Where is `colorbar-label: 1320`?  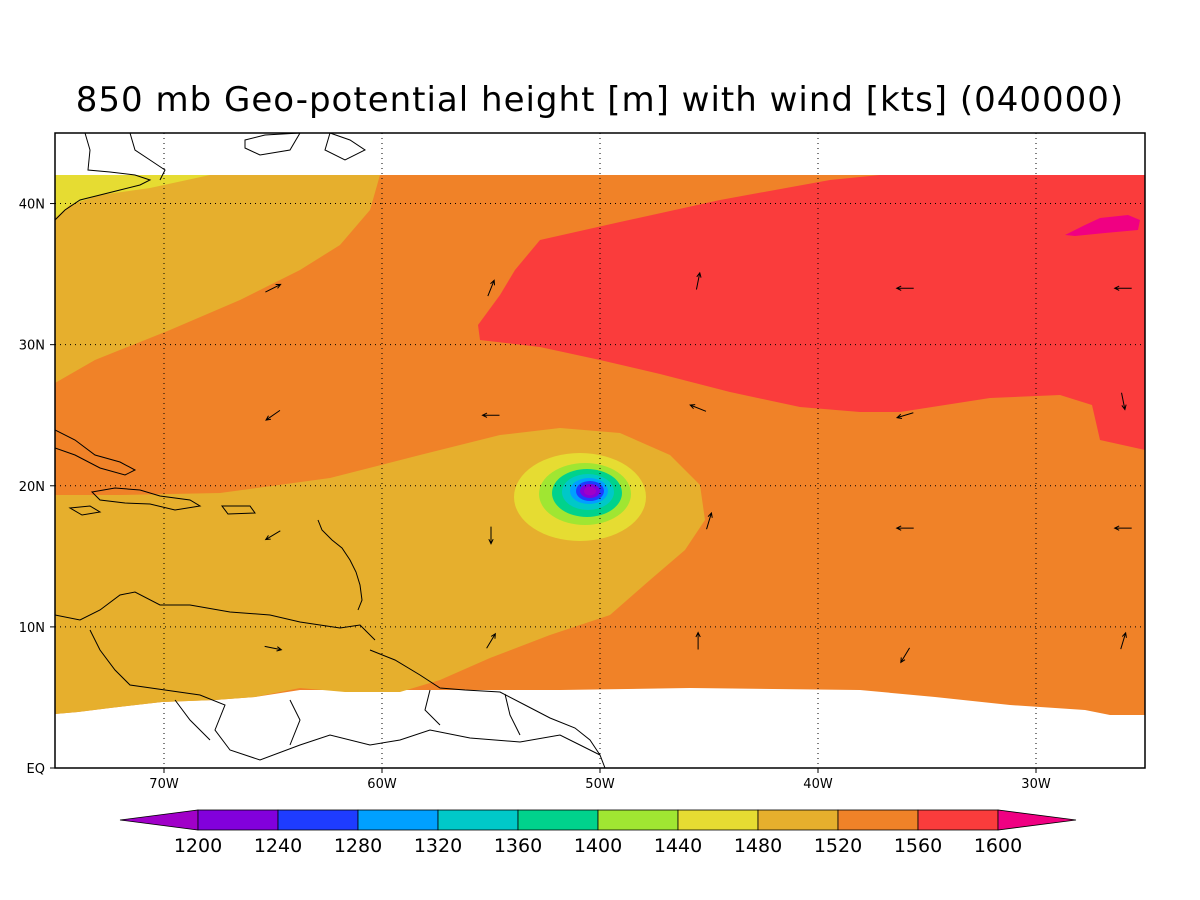
colorbar-label: 1320 is located at coordinates (438, 846).